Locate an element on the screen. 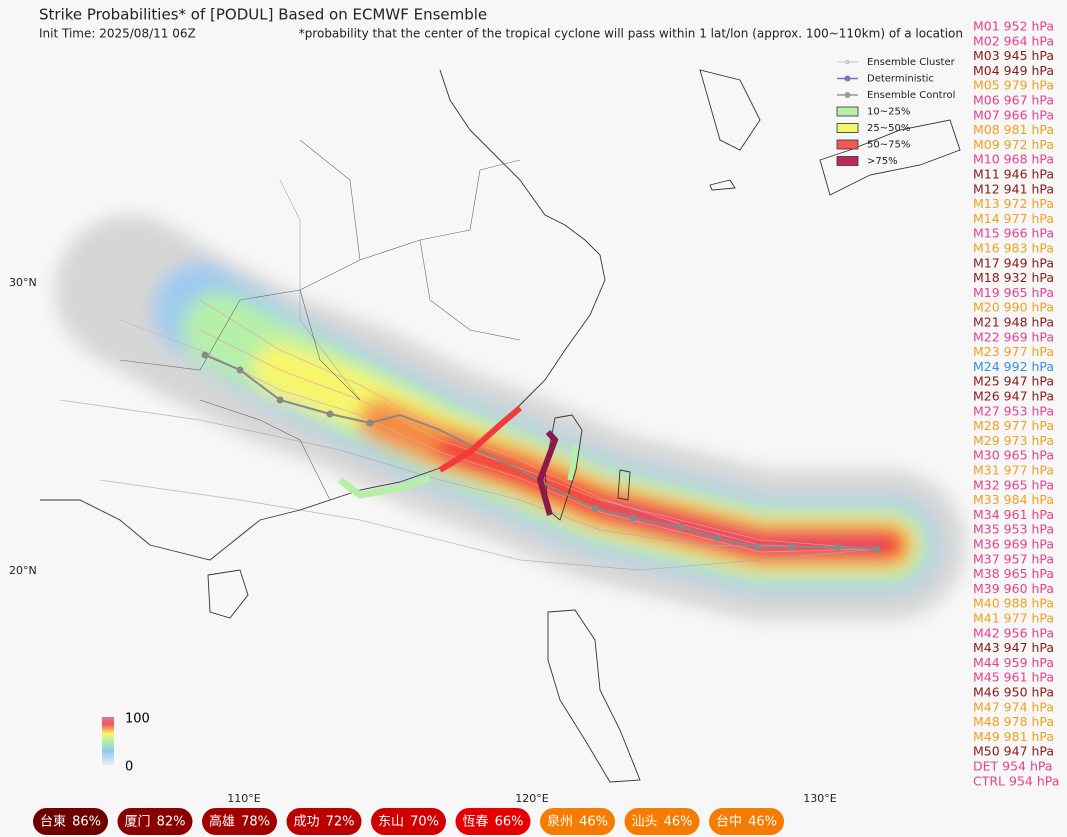 Image resolution: width=1067 pixels, height=837 pixels. member-pressure: M47 974 hPa is located at coordinates (1013, 706).